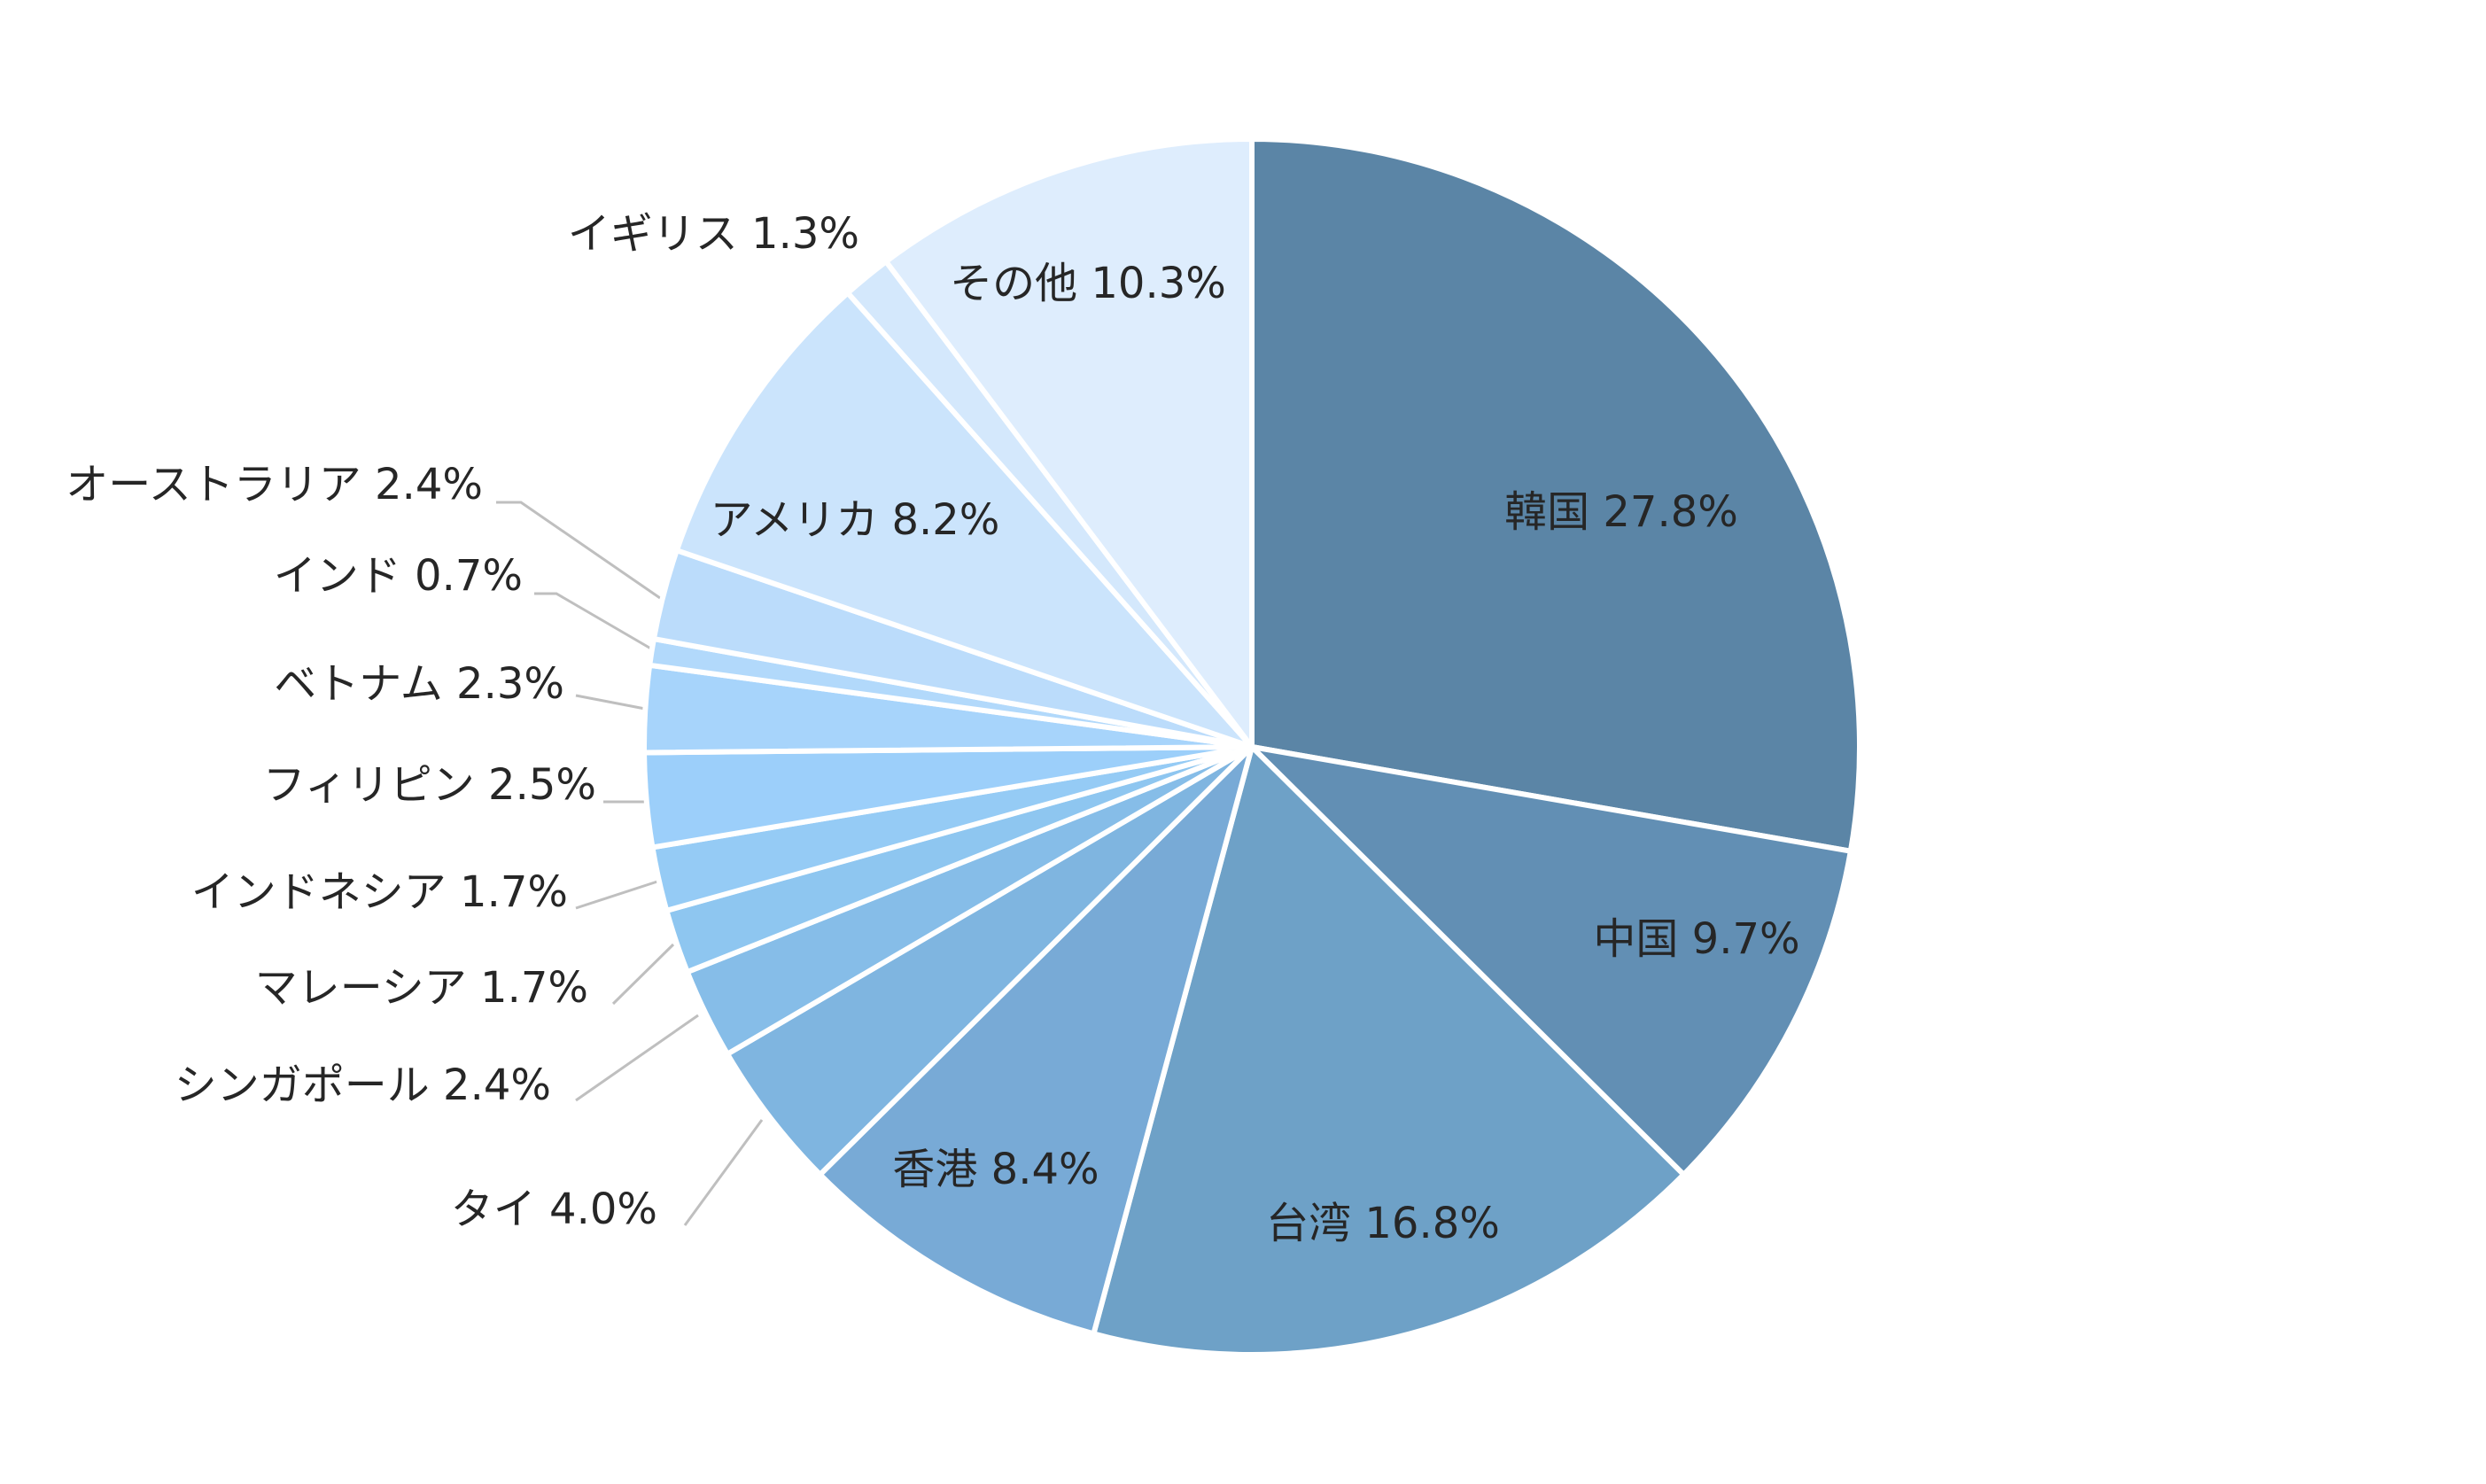 This screenshot has height=1484, width=2486. Describe the element at coordinates (554, 1209) in the screenshot. I see `slice-label-タイ: タイ 4.0%` at that location.